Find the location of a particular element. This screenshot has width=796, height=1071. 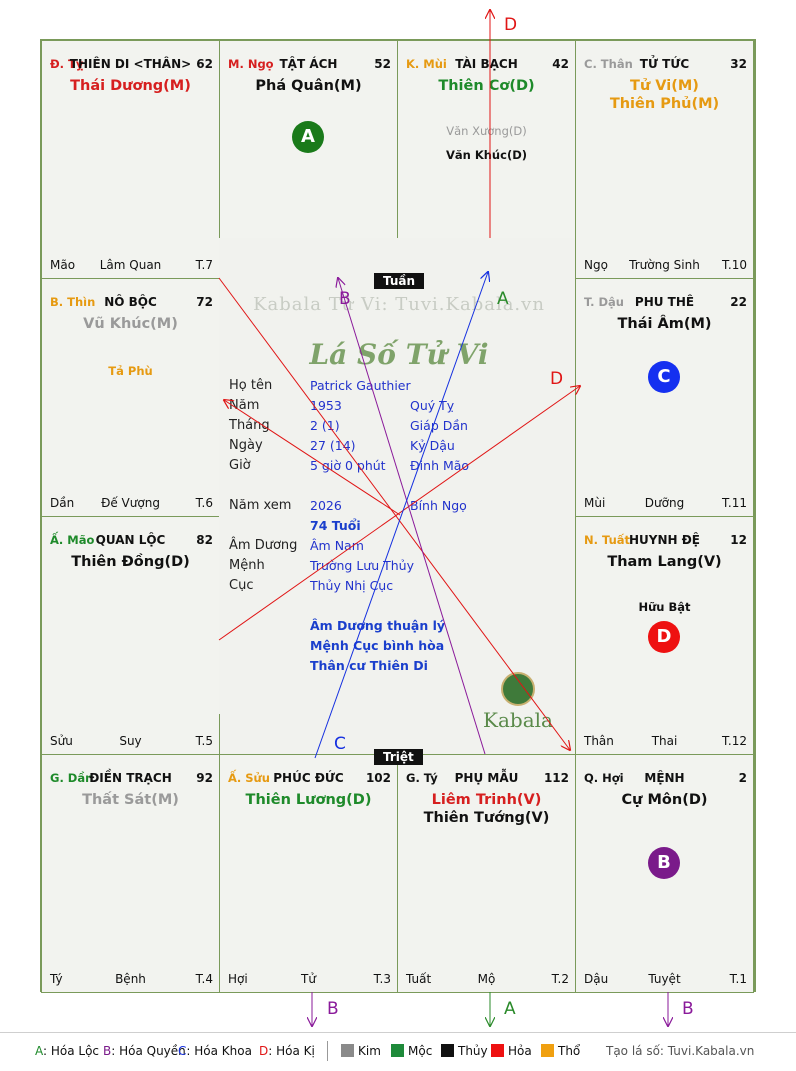

palace-age: 22 is located at coordinates (738, 302).